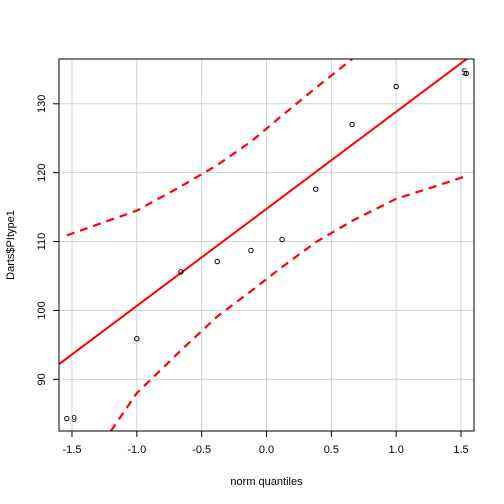 This screenshot has height=504, width=504. Describe the element at coordinates (331, 450) in the screenshot. I see `x-tick-label: 0.5` at that location.